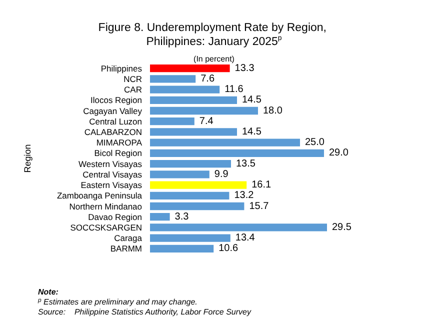 The height and width of the screenshot is (326, 428). Describe the element at coordinates (106, 227) in the screenshot. I see `y-tick-label: SOCCSKSARGEN` at that location.